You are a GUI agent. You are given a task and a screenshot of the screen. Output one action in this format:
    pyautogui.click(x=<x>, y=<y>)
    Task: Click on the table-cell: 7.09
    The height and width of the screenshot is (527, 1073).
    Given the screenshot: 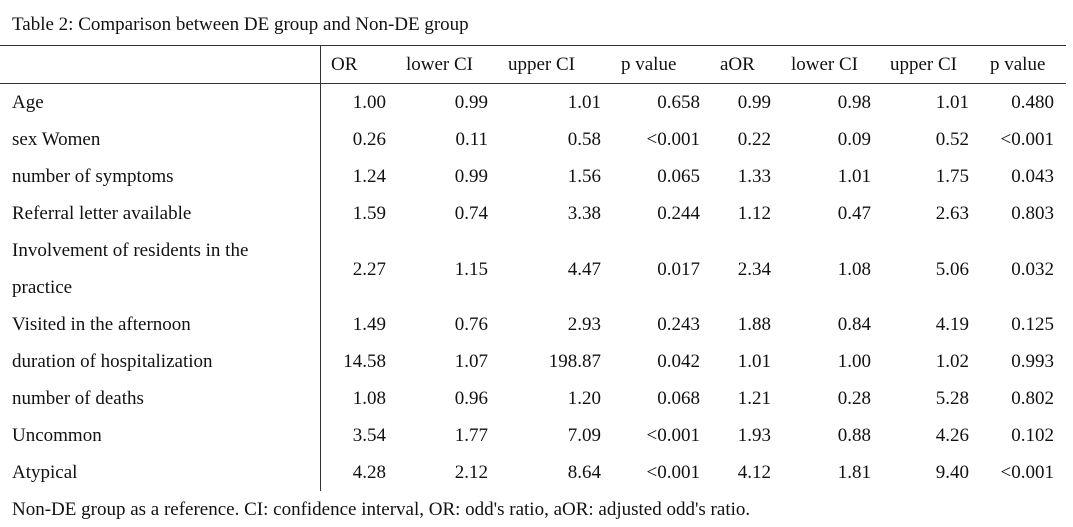 What is the action you would take?
    pyautogui.click(x=584, y=435)
    